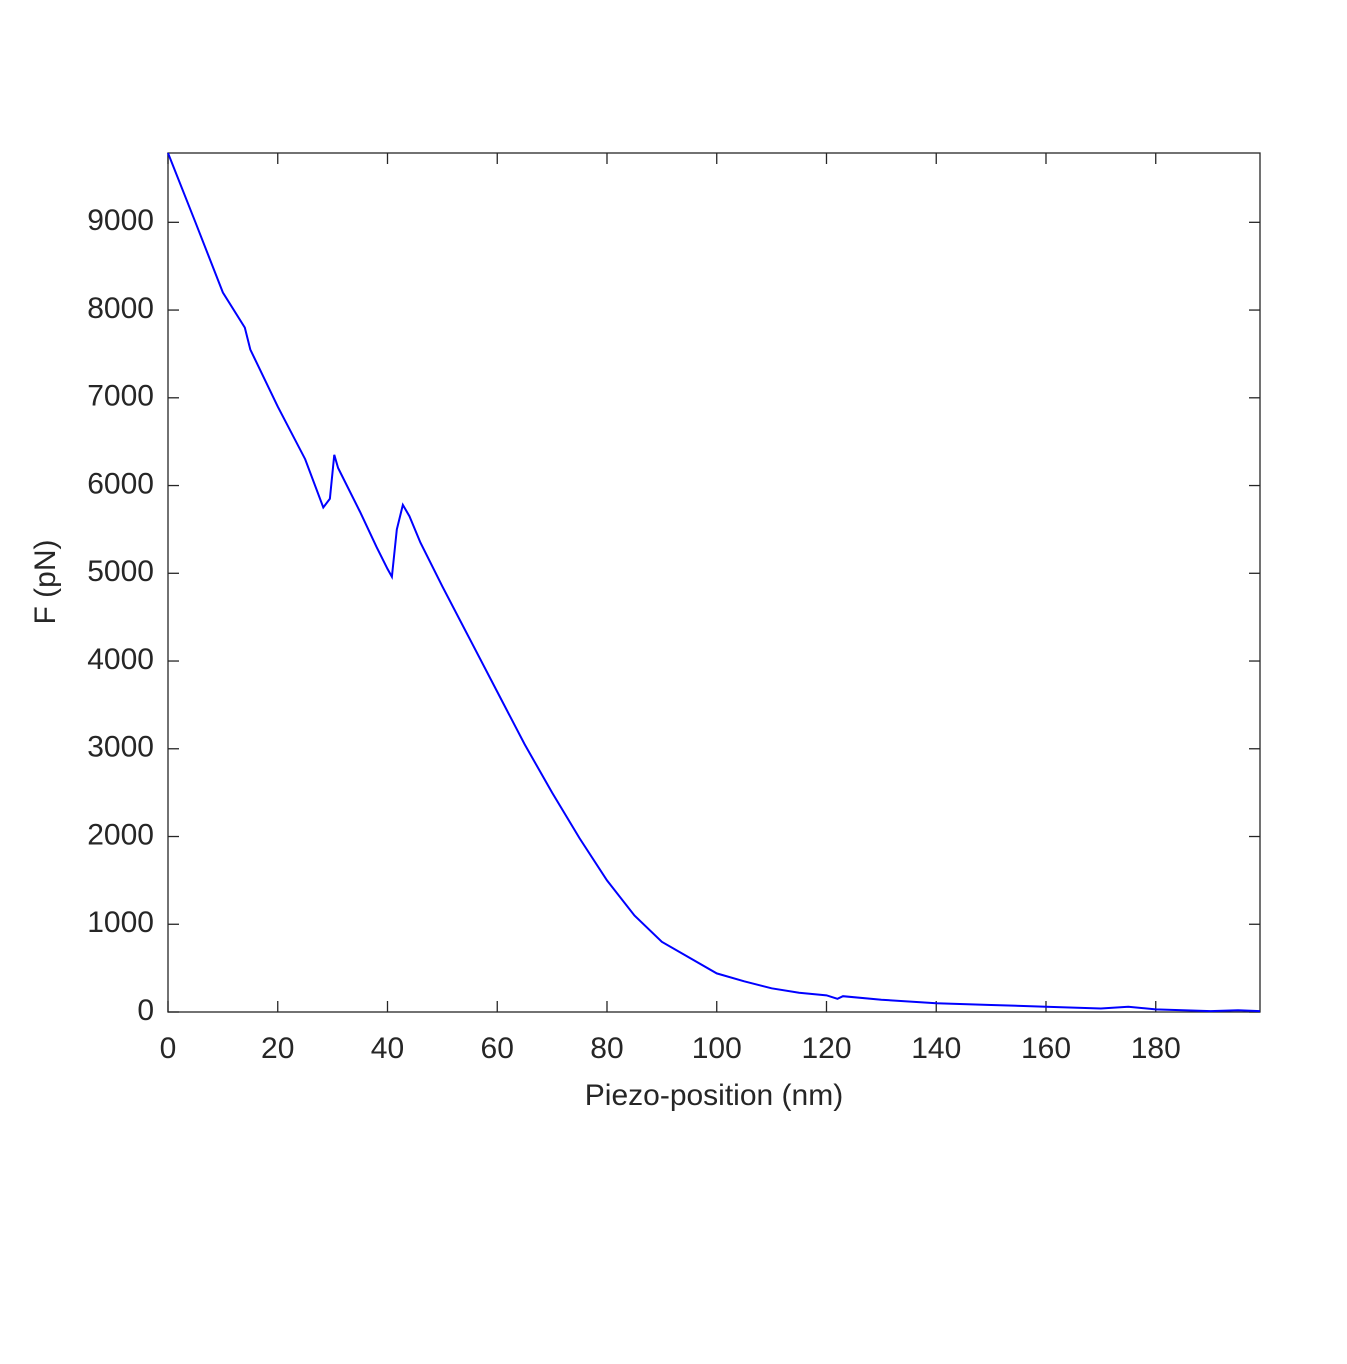  Describe the element at coordinates (120, 308) in the screenshot. I see `y-tick-label: 8000` at that location.